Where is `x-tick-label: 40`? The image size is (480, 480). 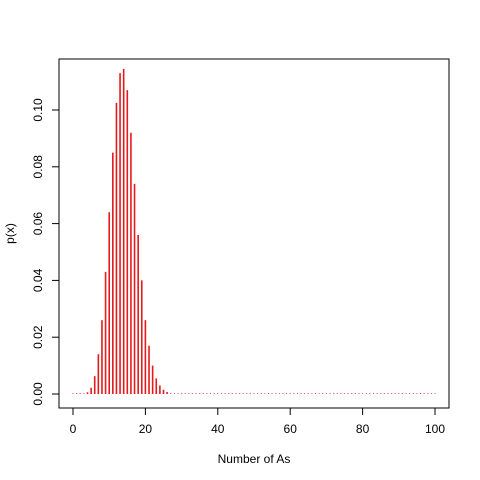
x-tick-label: 40 is located at coordinates (218, 429).